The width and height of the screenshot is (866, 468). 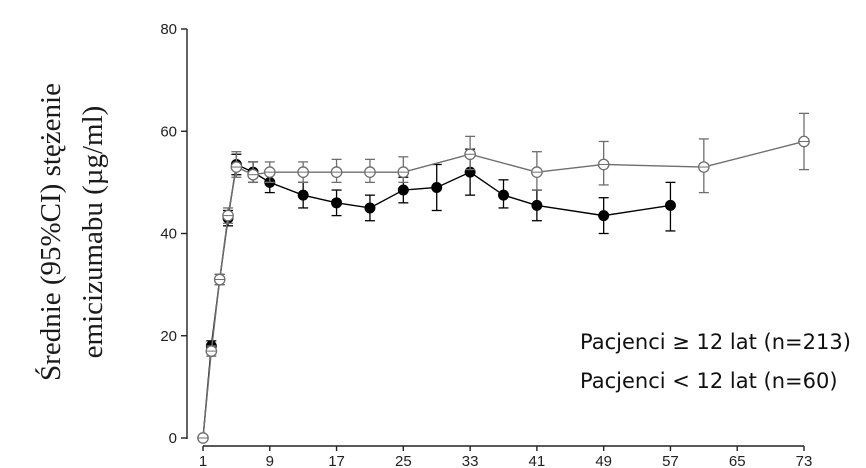 What do you see at coordinates (715, 342) in the screenshot?
I see `legend-entry-1: Pacjenci ≥ 12 lat (n=213)` at bounding box center [715, 342].